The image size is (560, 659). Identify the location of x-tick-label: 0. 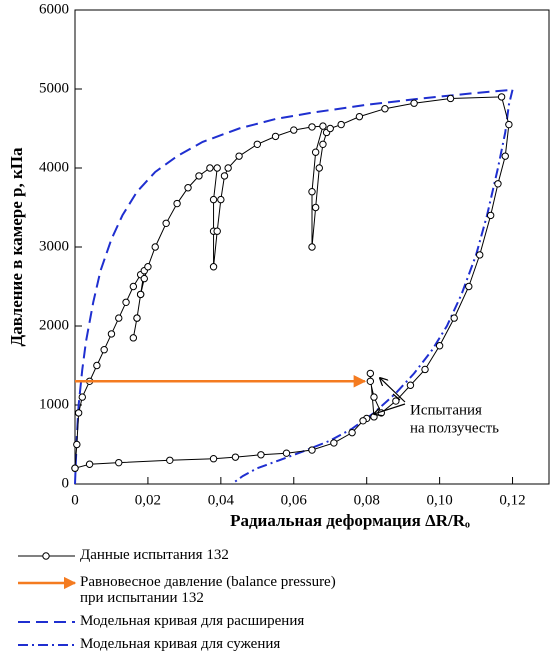
(75, 500).